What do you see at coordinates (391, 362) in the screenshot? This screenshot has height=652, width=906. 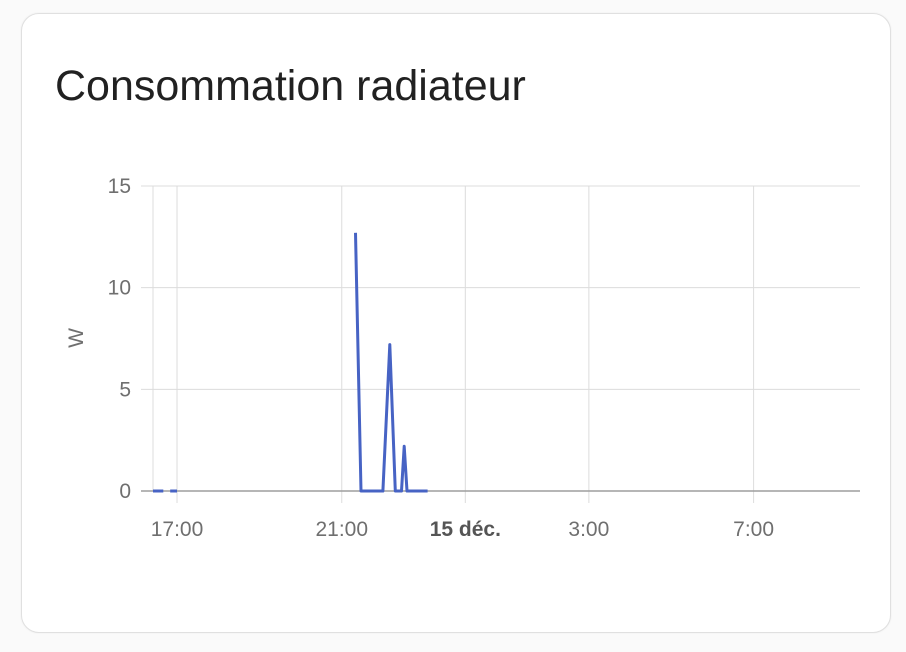 I see `series-line-segment` at bounding box center [391, 362].